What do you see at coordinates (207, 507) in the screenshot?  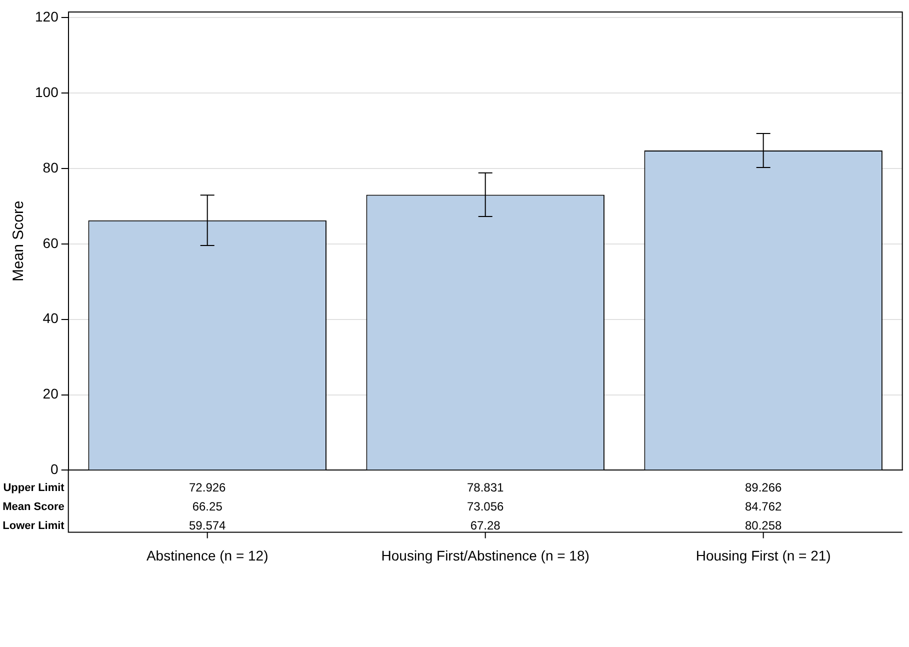 I see `data-label: 66.25` at bounding box center [207, 507].